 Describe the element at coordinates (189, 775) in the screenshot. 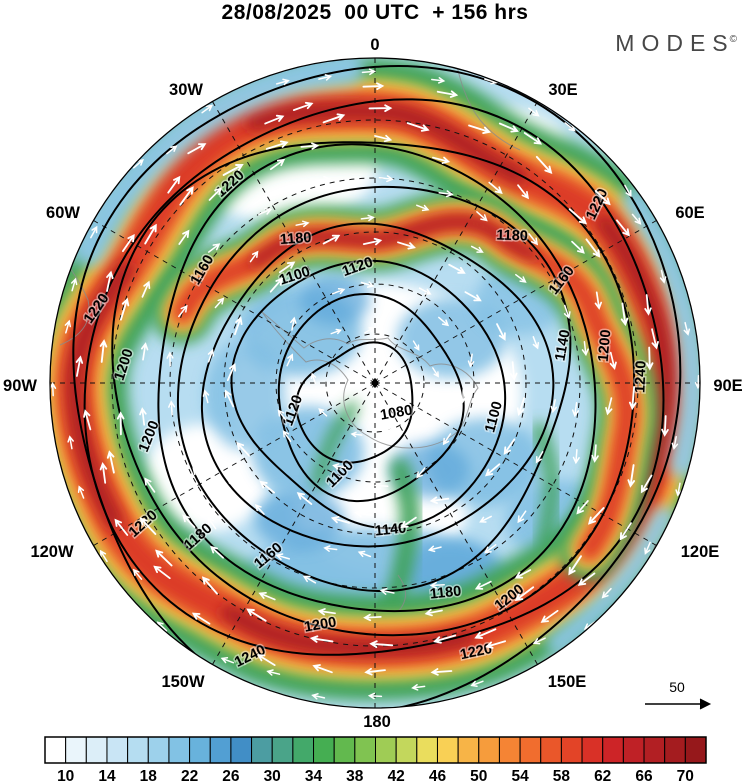

I see `colorbar-tick-label: 22` at that location.